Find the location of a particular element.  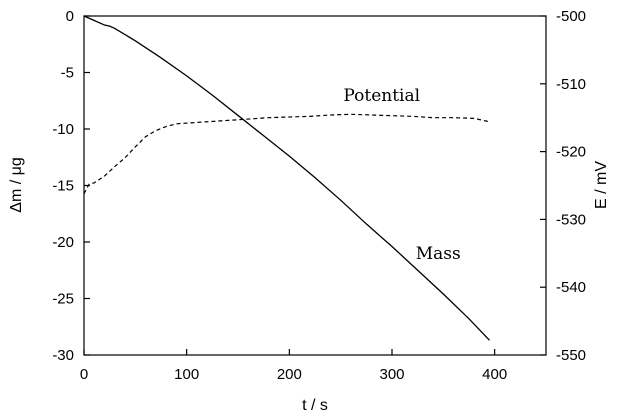

x-tick-label: 100 is located at coordinates (186, 374).